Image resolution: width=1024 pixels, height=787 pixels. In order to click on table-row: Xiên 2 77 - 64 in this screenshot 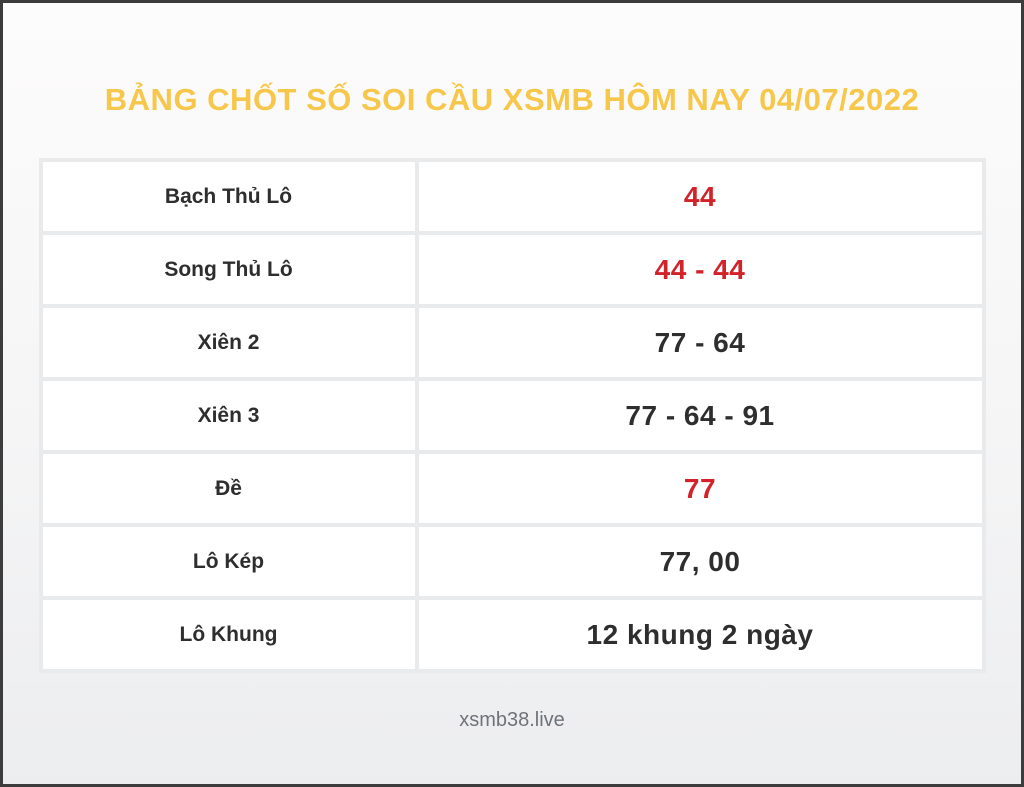, I will do `click(512, 342)`.